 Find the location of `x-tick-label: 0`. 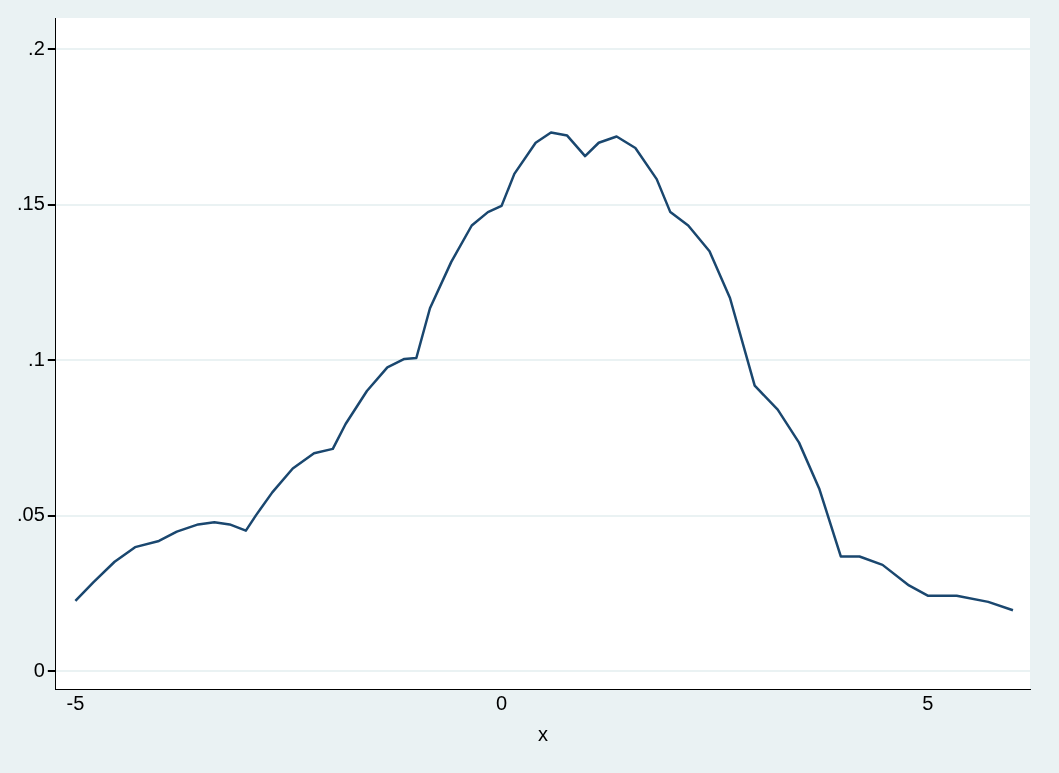

x-tick-label: 0 is located at coordinates (502, 702).